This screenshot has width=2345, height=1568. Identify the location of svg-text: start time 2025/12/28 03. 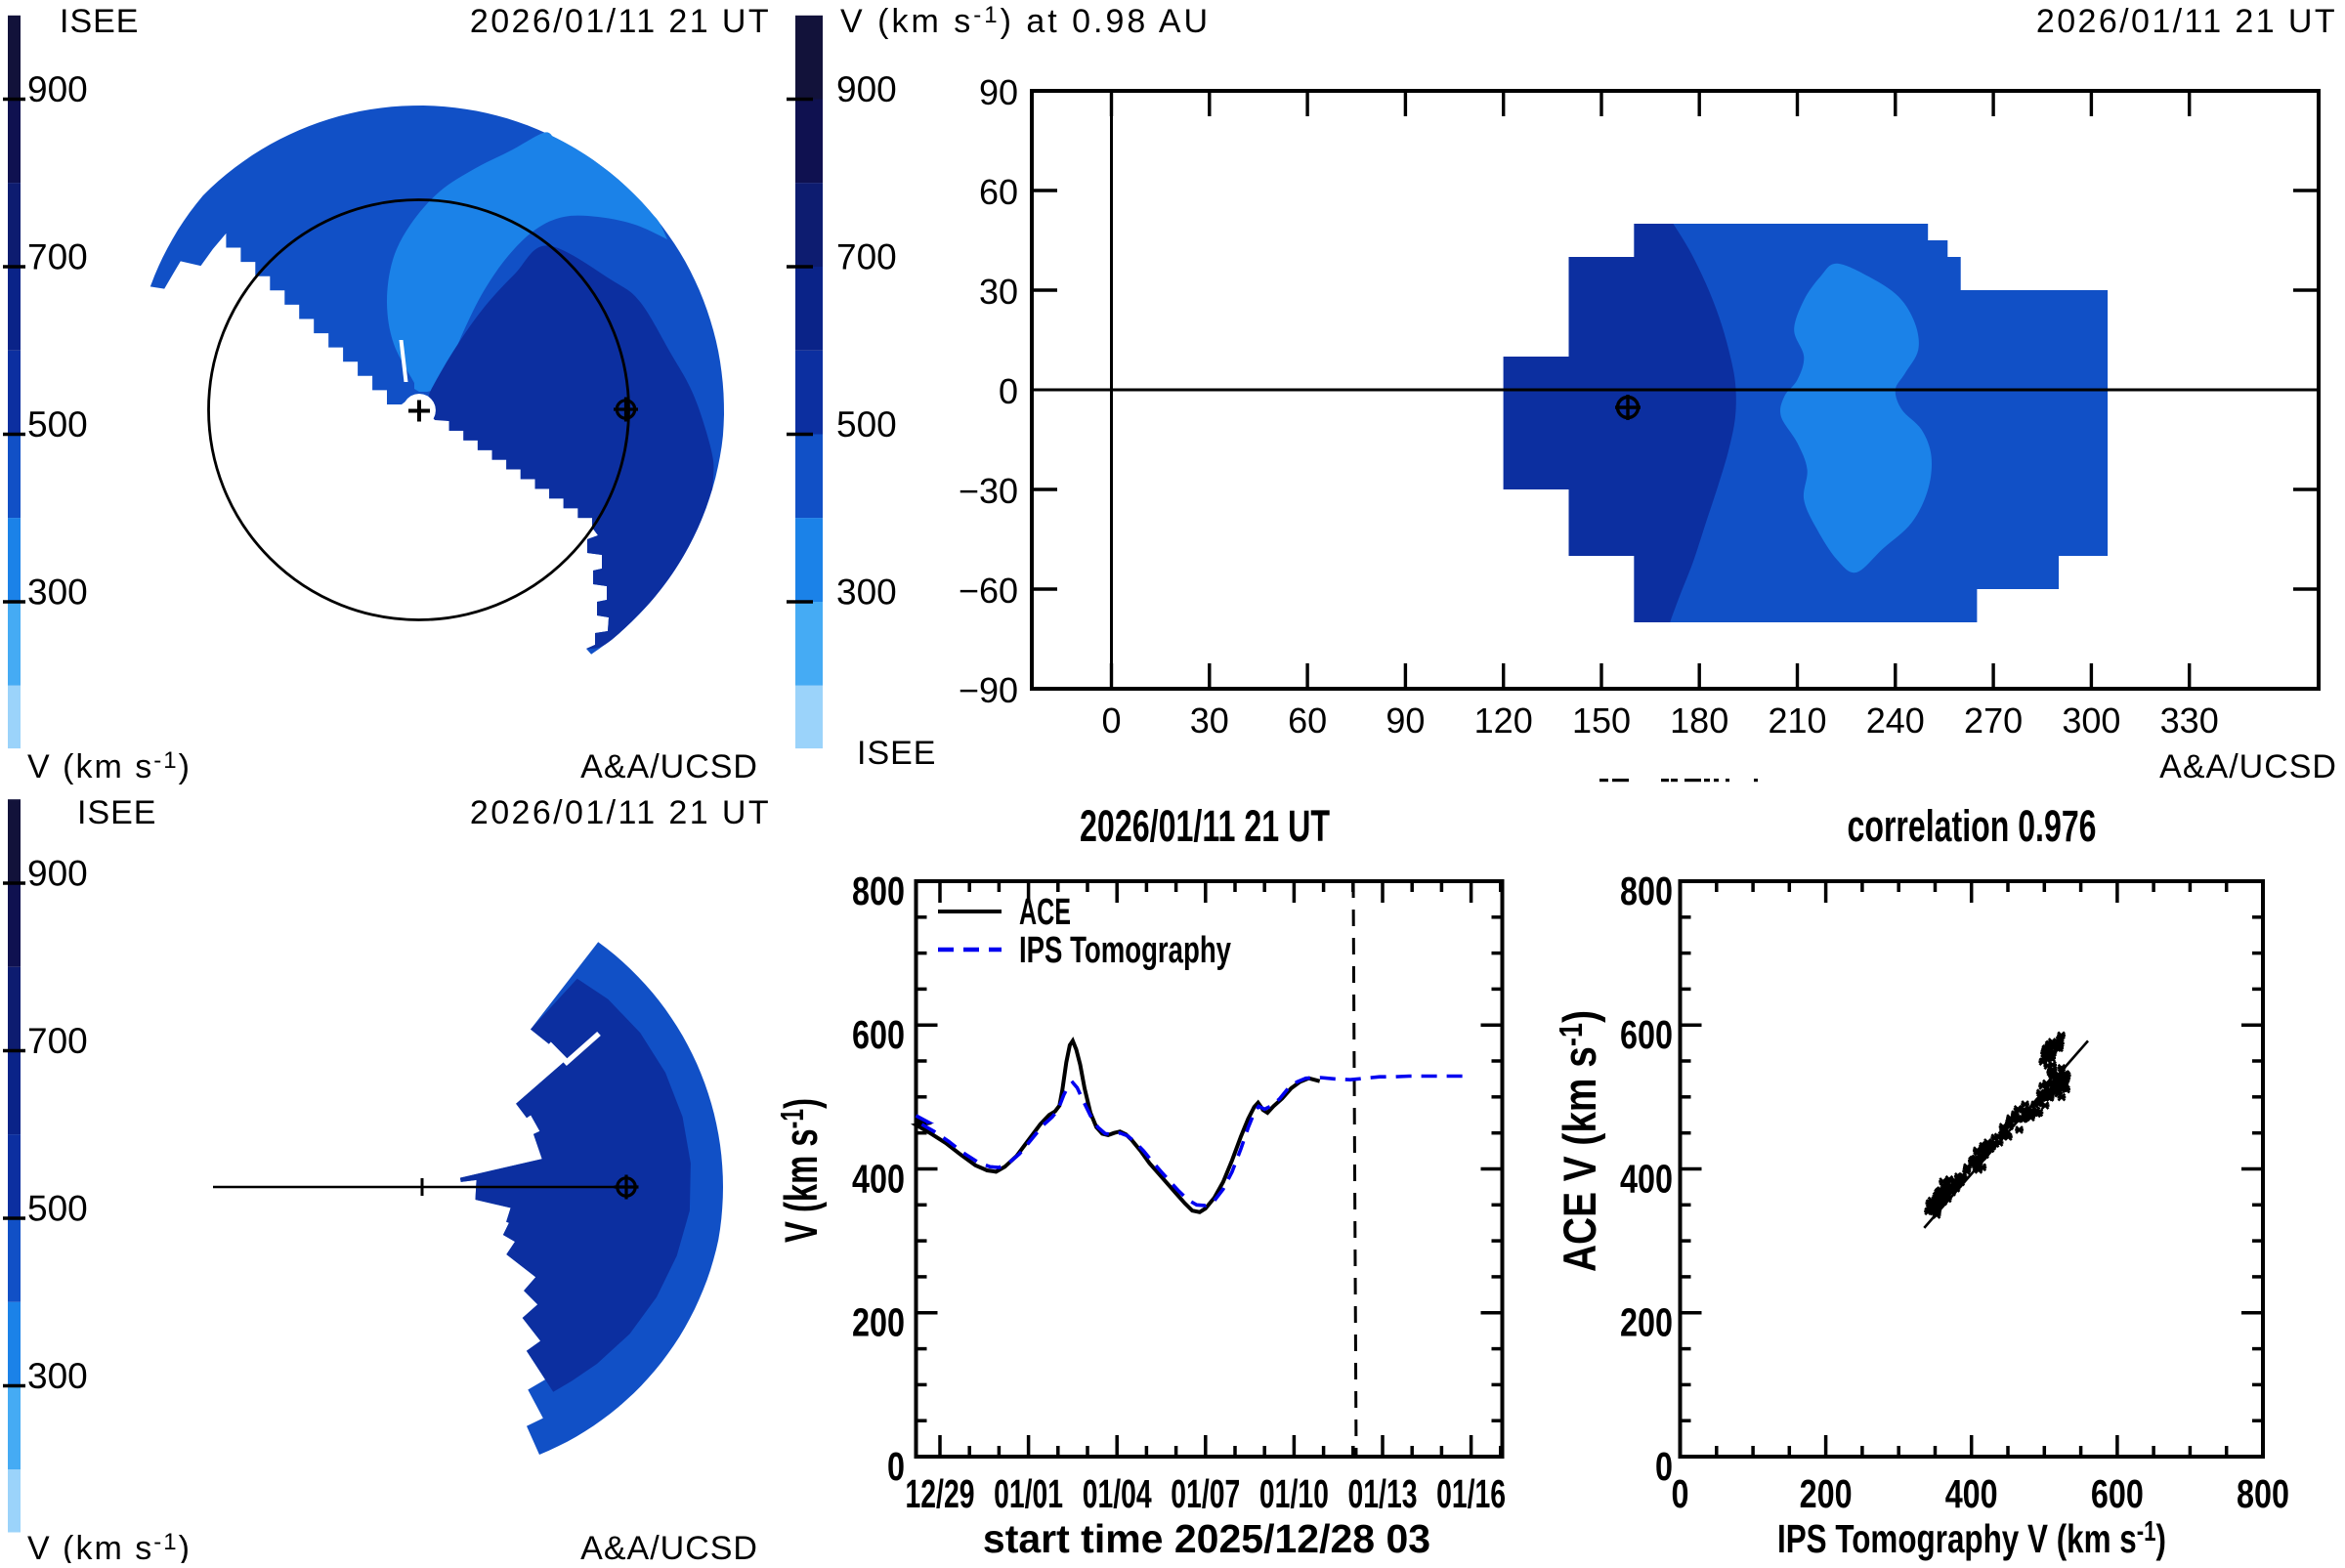
(1206, 1538).